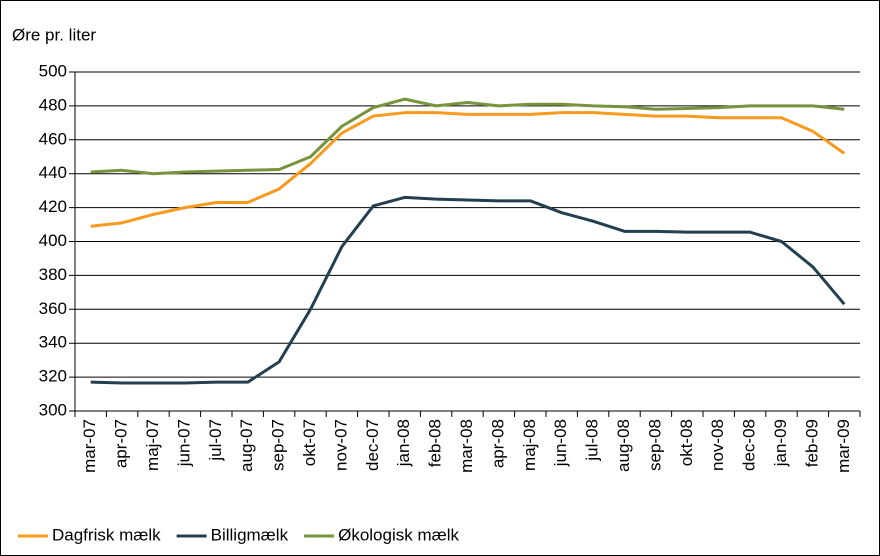 The width and height of the screenshot is (880, 556). What do you see at coordinates (686, 442) in the screenshot?
I see `x-tick-label: okt-08` at bounding box center [686, 442].